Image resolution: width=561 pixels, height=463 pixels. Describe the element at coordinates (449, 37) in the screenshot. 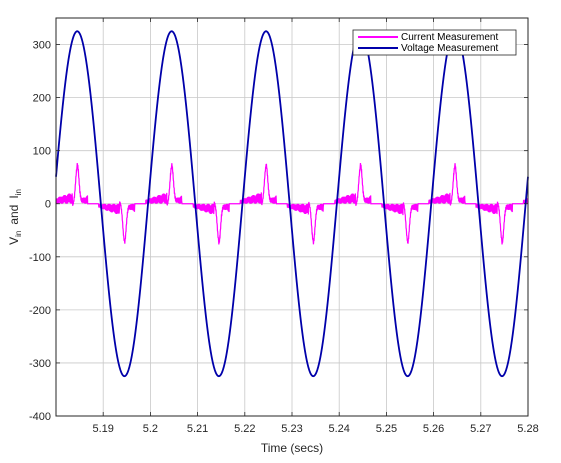

I see `legend-current-label: Current Measurement` at that location.